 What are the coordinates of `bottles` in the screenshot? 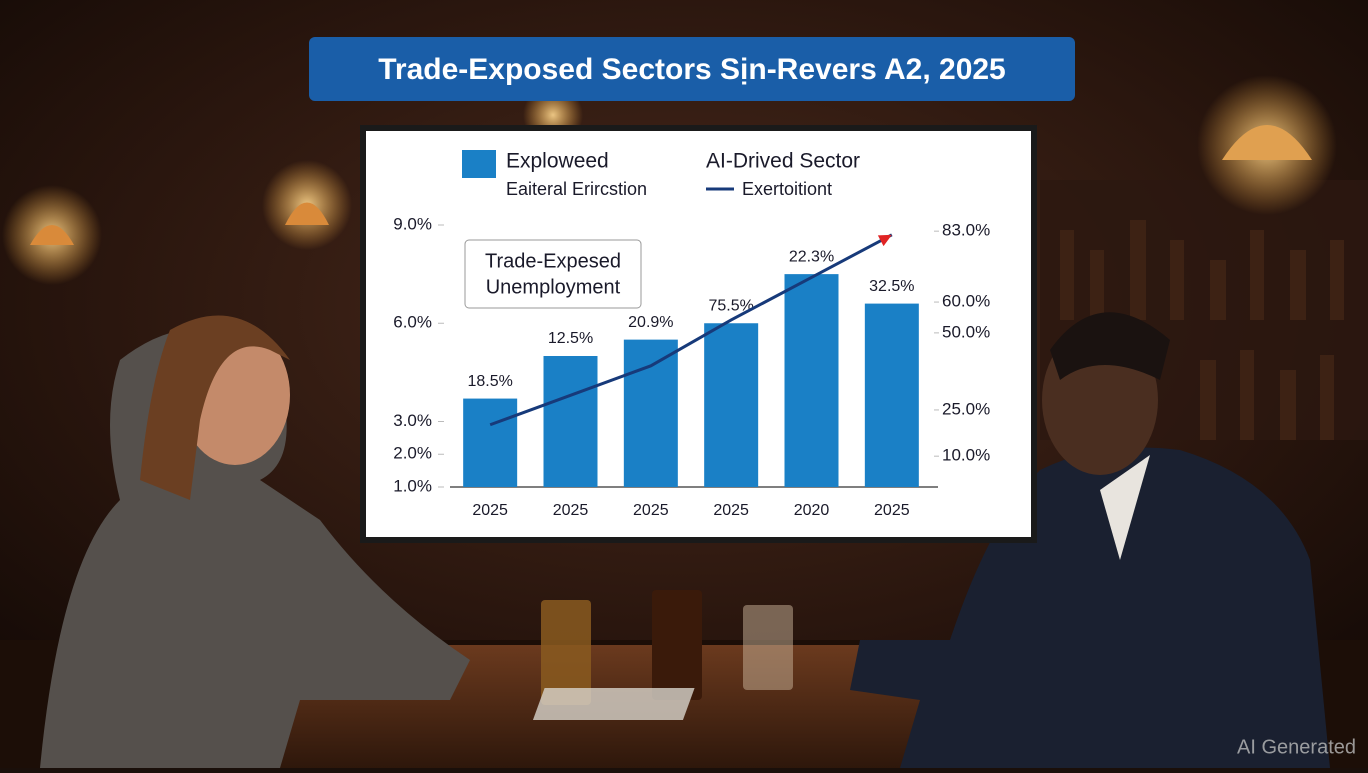 It's located at (1202, 330).